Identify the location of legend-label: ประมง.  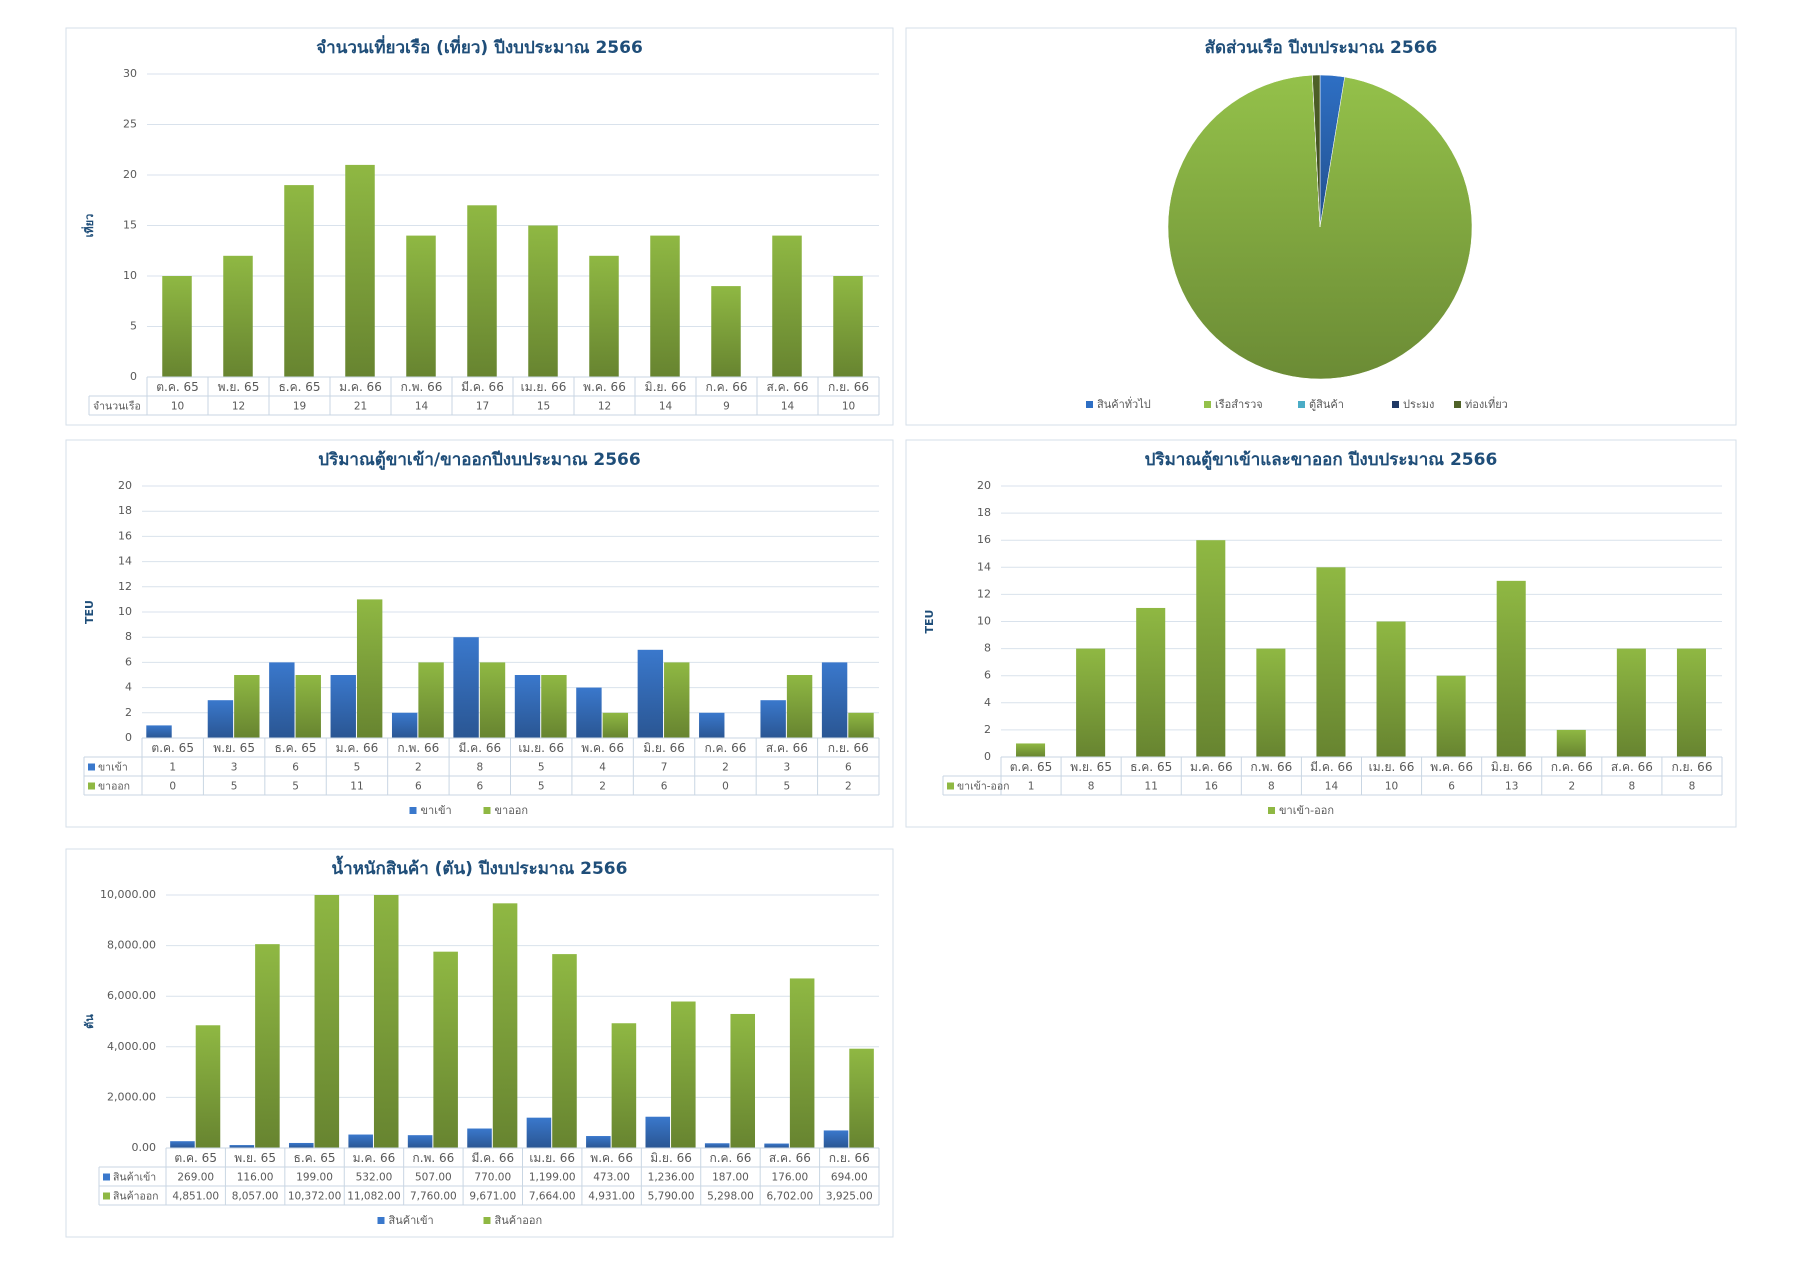
(1418, 404).